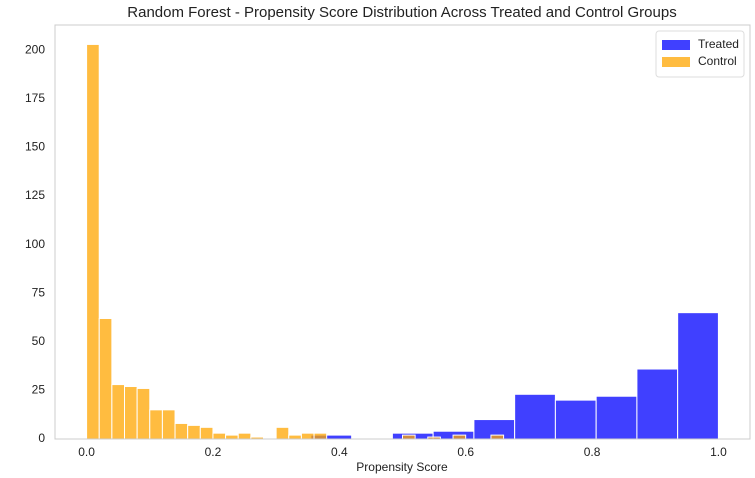 The width and height of the screenshot is (755, 478). I want to click on x-tick-label: 0.0, so click(86, 452).